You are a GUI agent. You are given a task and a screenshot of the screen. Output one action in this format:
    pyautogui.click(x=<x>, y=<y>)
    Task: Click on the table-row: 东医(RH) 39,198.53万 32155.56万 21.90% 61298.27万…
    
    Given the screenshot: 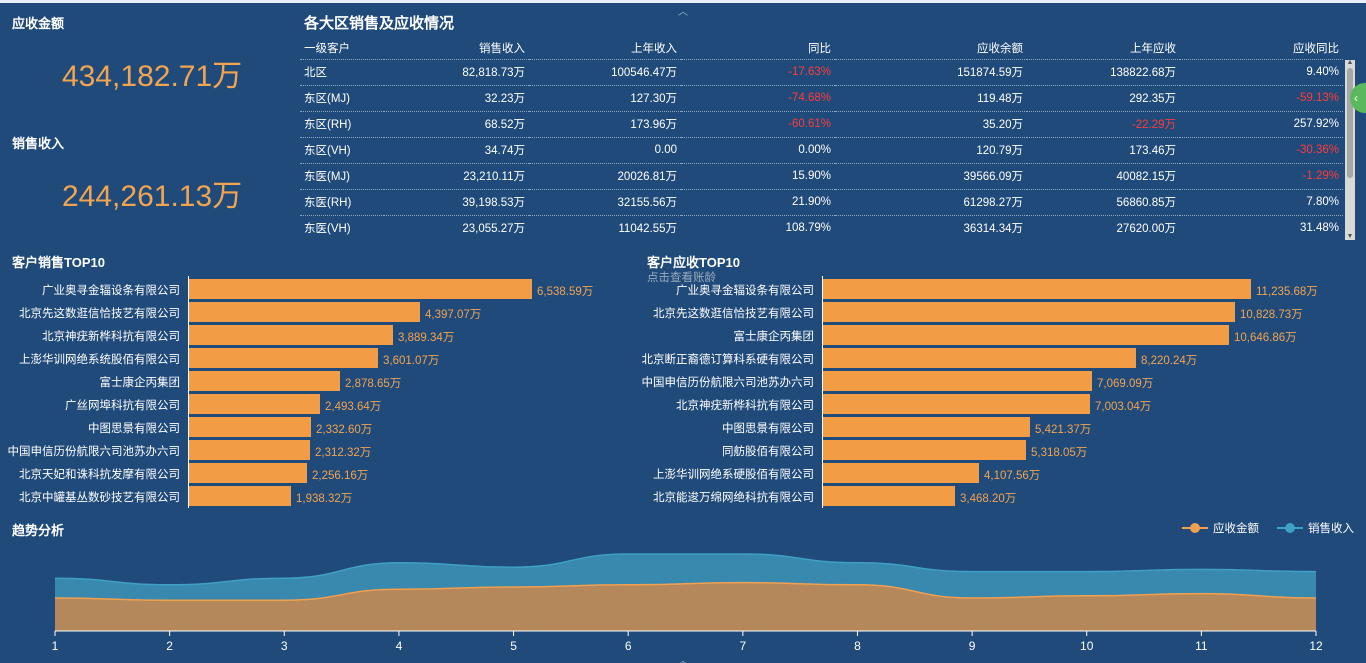 What is the action you would take?
    pyautogui.click(x=821, y=201)
    